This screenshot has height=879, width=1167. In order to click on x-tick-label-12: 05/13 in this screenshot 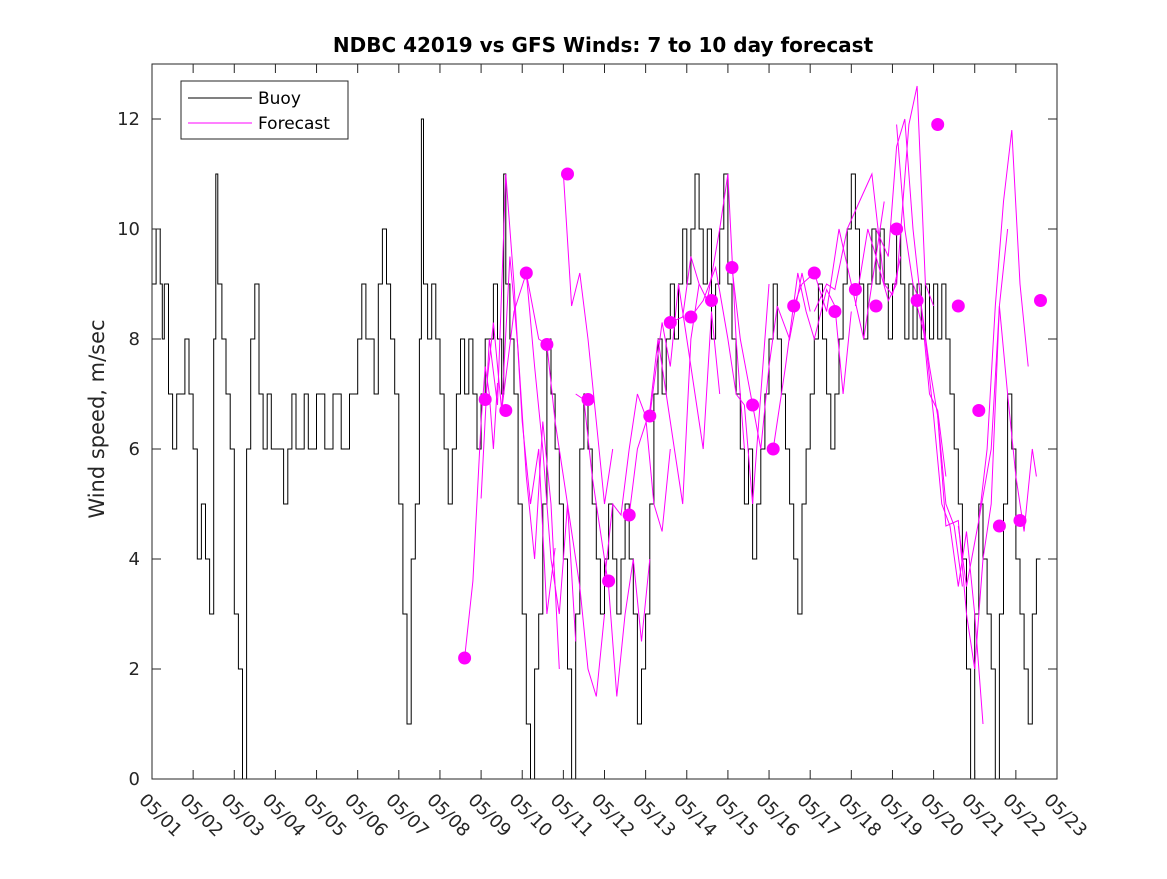, I will do `click(654, 816)`.